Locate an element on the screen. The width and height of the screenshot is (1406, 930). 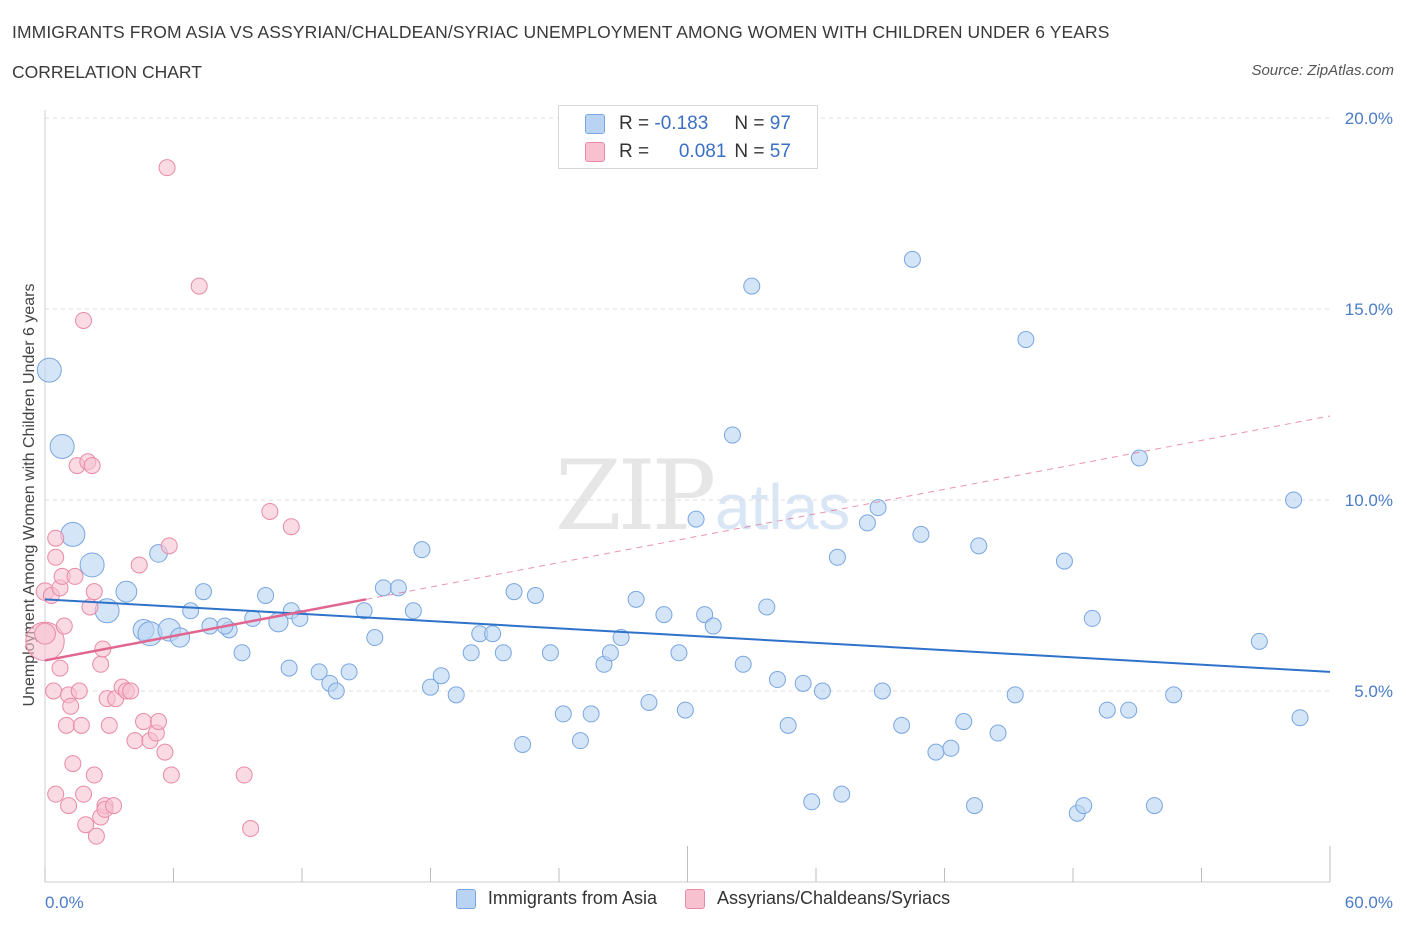
trend-line-assyrian is located at coordinates (205, 630).